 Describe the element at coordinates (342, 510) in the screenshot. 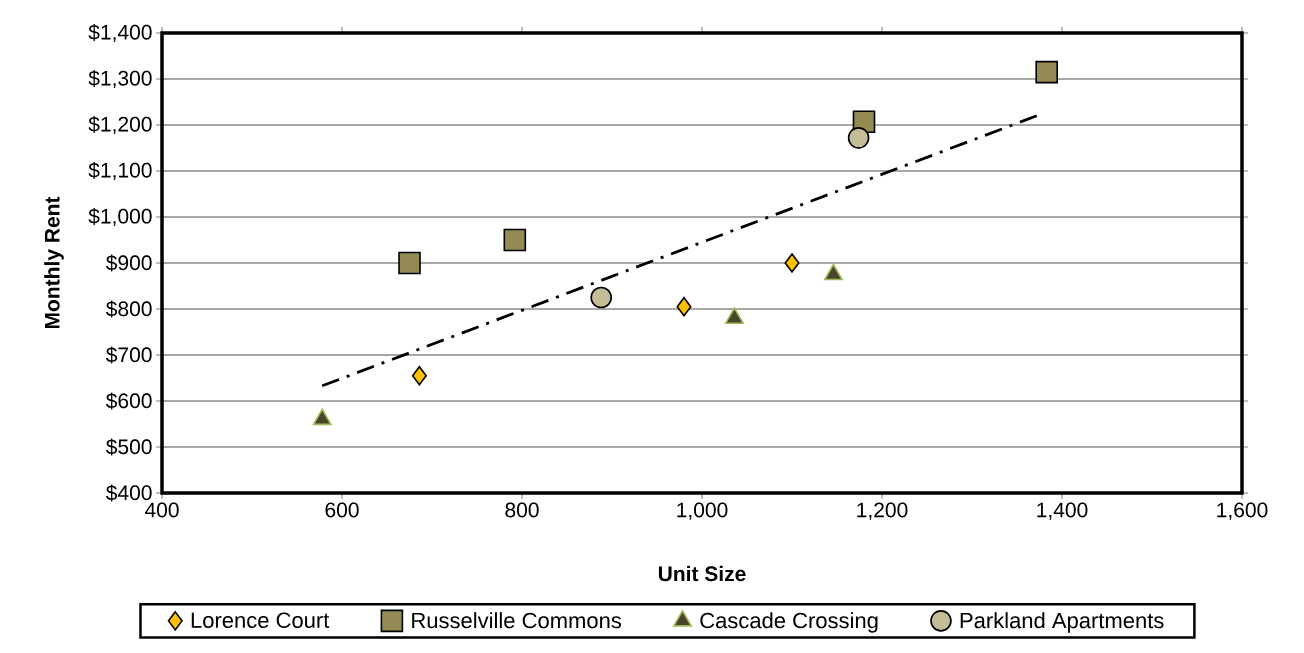

I see `x-tick-label: 600` at that location.